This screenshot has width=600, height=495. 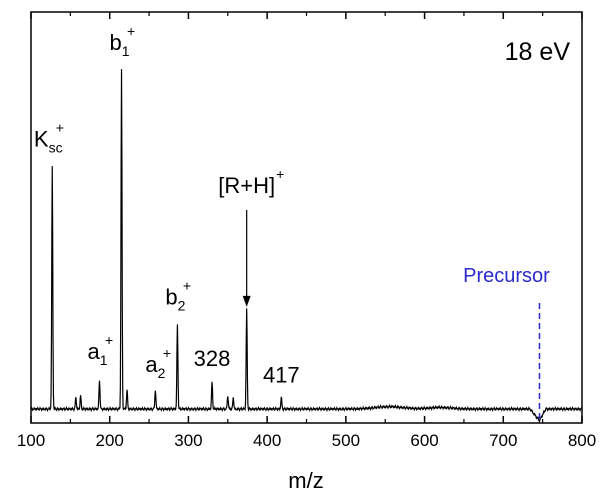 What do you see at coordinates (188, 440) in the screenshot?
I see `x-tick-label: 300` at bounding box center [188, 440].